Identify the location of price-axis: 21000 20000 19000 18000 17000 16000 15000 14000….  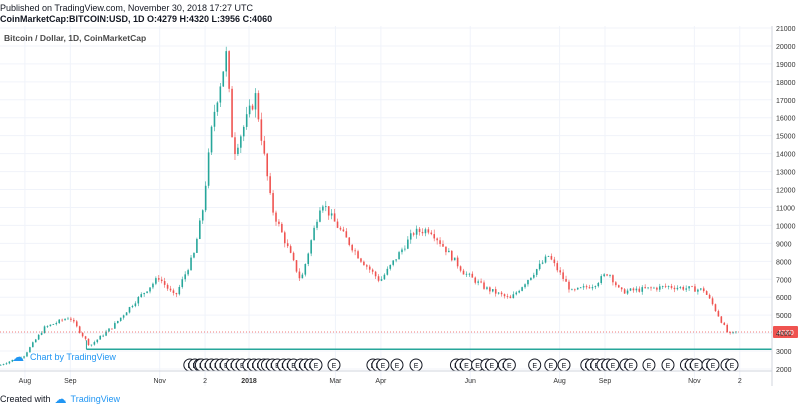
(783, 206).